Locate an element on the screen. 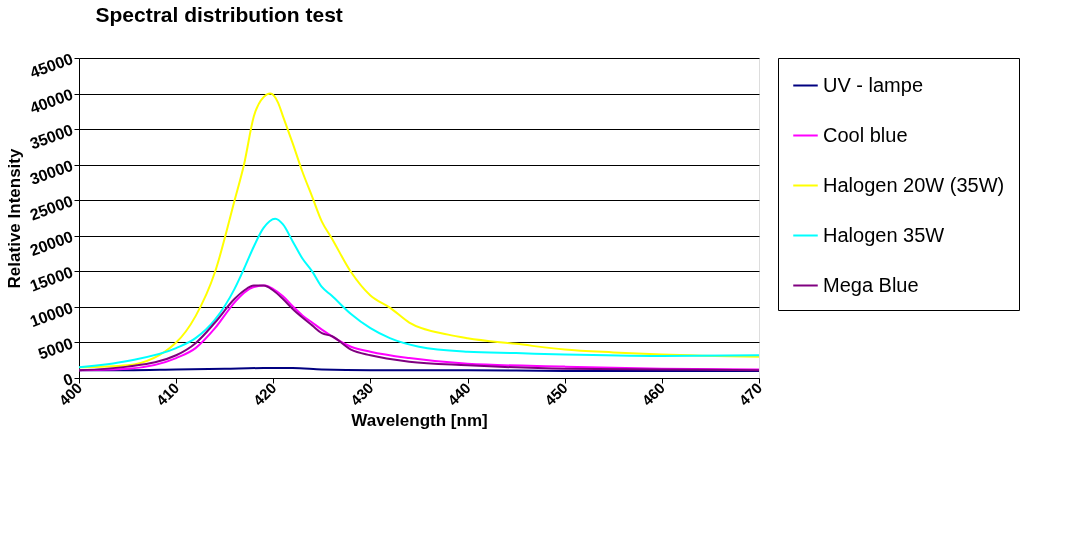  legend-label: Cool blue is located at coordinates (865, 134).